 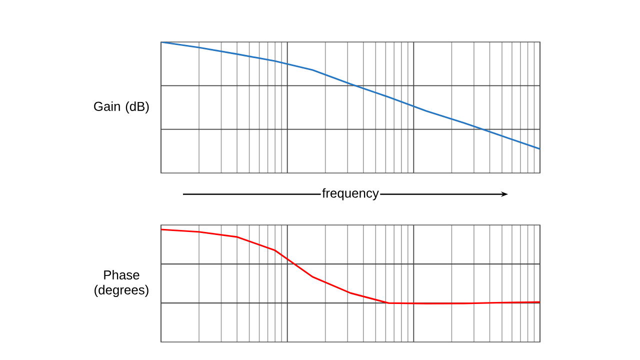 I want to click on y-axis-title: Gain (dB), so click(x=121, y=107).